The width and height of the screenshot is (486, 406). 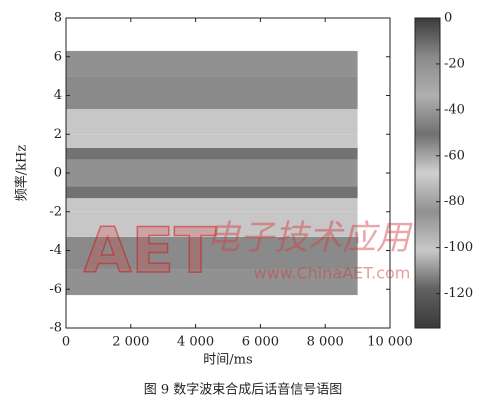 What do you see at coordinates (454, 109) in the screenshot?
I see `colorbar-tick-label: -40` at bounding box center [454, 109].